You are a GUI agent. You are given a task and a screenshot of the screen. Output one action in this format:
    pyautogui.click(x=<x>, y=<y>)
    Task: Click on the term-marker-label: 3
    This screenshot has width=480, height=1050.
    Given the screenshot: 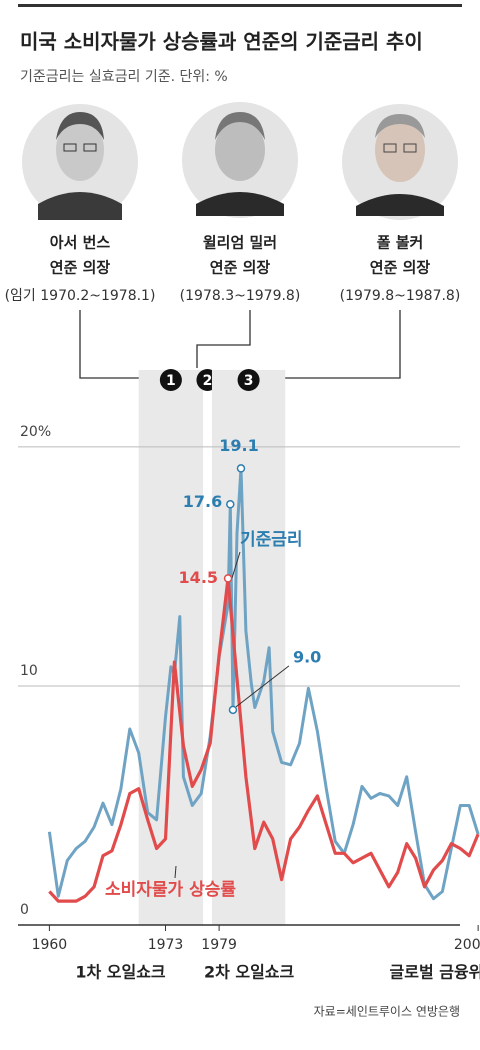 What is the action you would take?
    pyautogui.click(x=249, y=381)
    